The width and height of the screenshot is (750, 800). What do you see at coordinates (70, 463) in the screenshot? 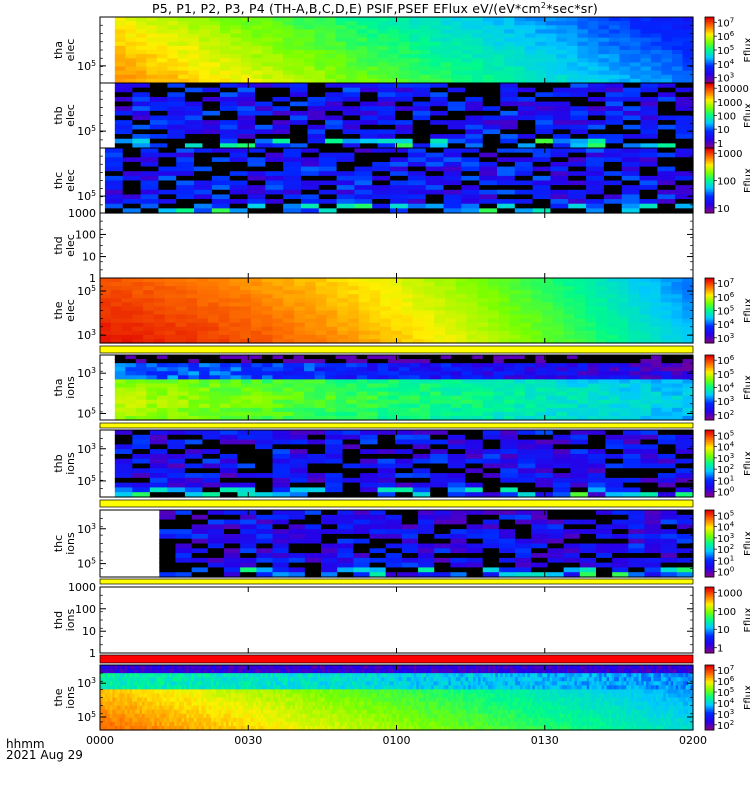
I see `panel-ylabel-species: ions` at bounding box center [70, 463].